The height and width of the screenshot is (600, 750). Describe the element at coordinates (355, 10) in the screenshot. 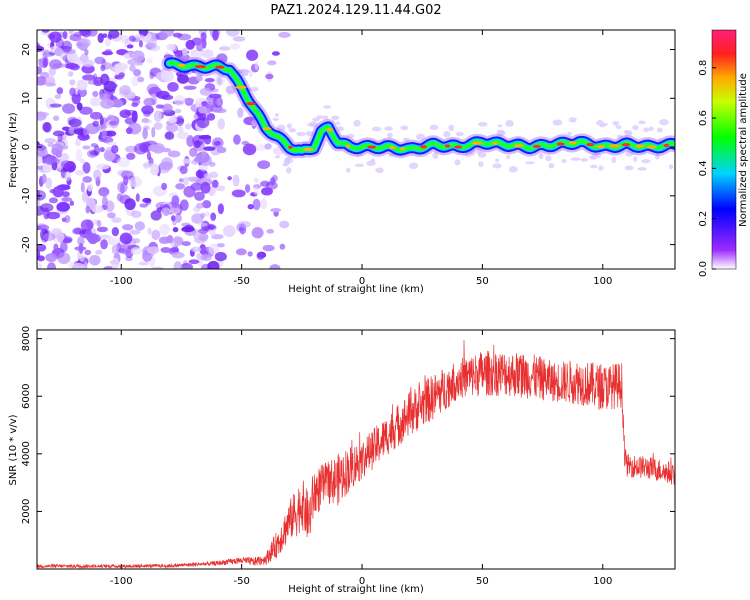

I see `figure-title: PAZ1.2024.129.11.44.G02` at that location.